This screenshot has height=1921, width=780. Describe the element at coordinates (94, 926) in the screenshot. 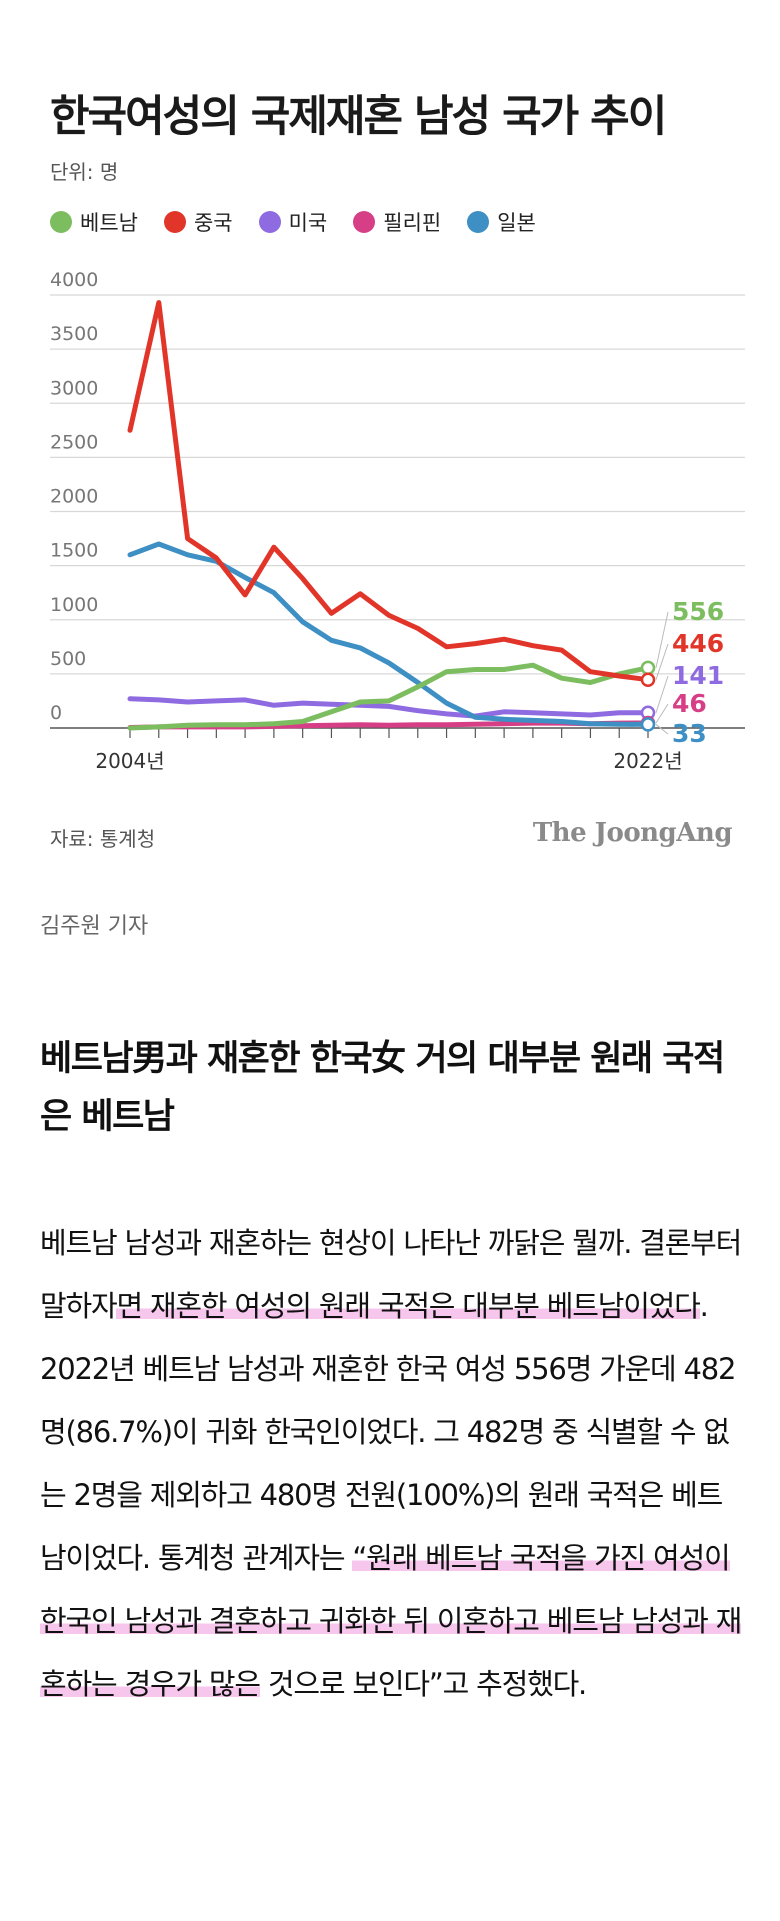

I see `reporter-byline: 김주원 기자` at that location.